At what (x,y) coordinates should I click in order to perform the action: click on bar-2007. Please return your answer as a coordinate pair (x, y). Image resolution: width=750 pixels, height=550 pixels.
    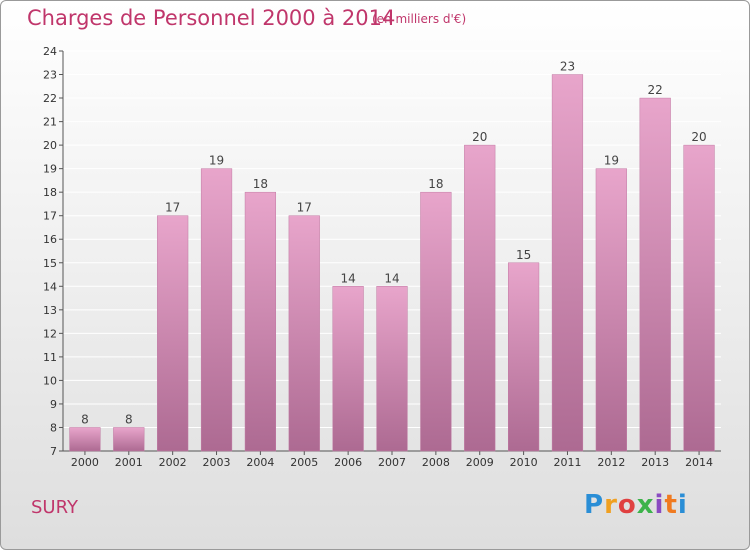
    Looking at the image, I should click on (392, 369).